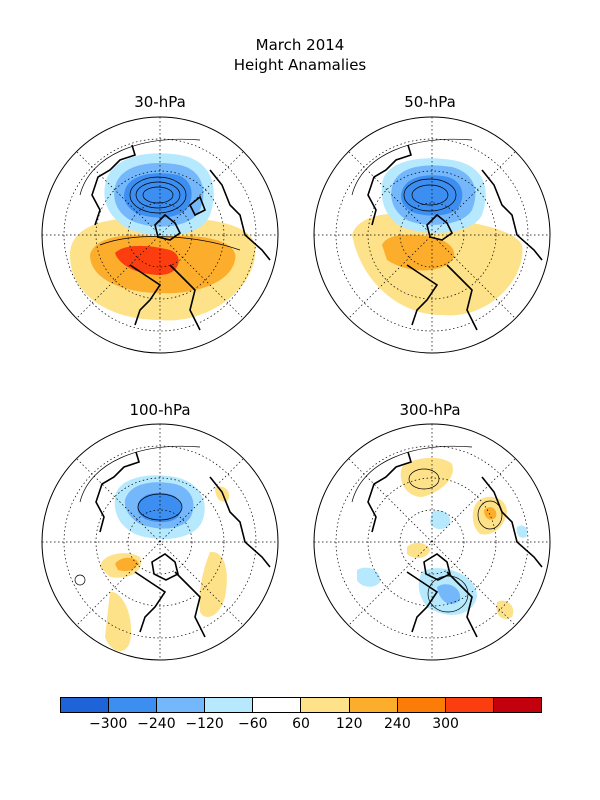 This screenshot has height=800, width=600. Describe the element at coordinates (418, 550) in the screenshot. I see `positive-anomaly-yellow-center` at that location.